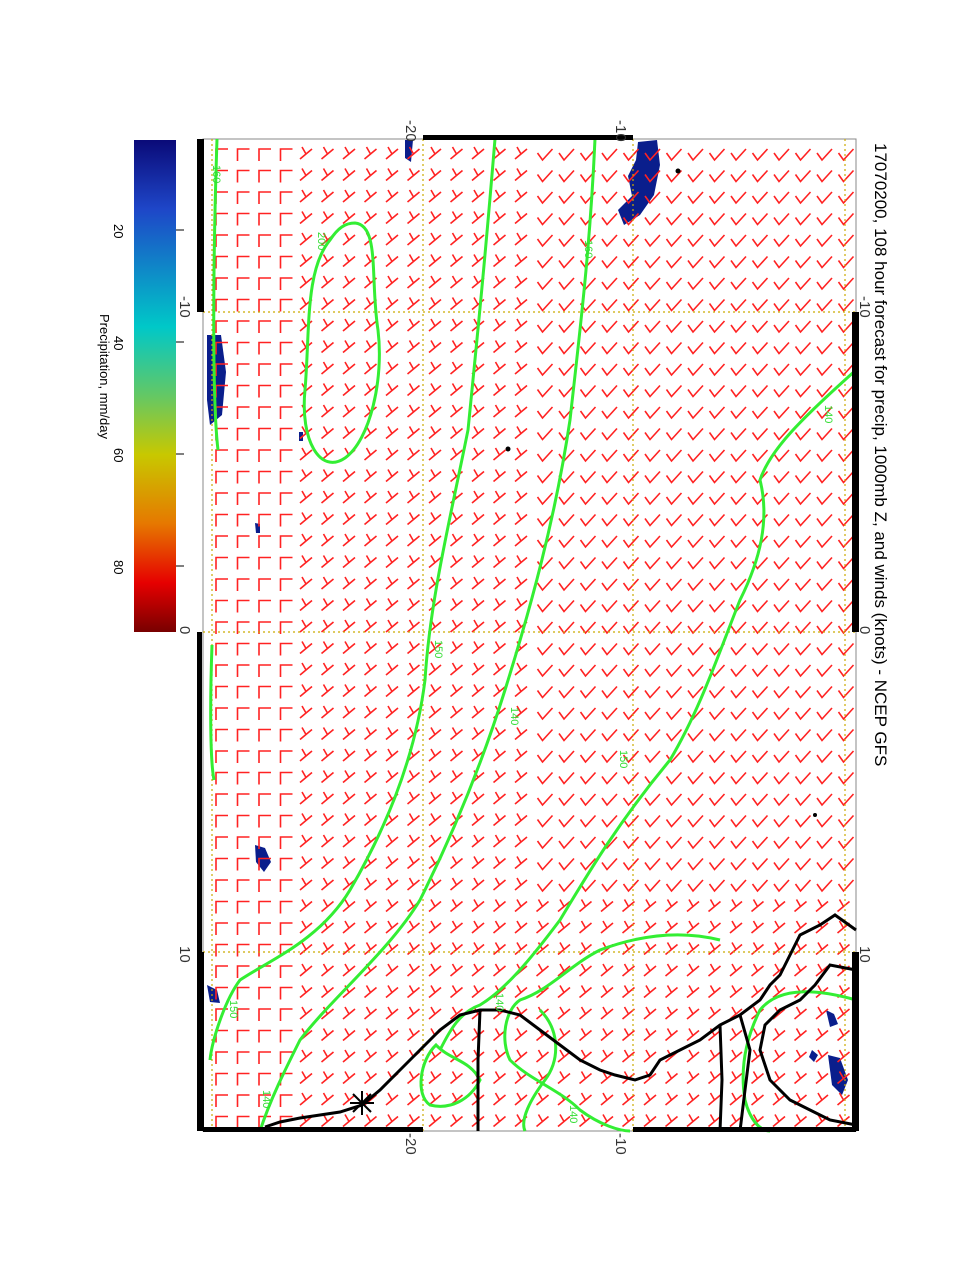 This screenshot has height=1265, width=978. Describe the element at coordinates (864, 630) in the screenshot. I see `right-tick-label: 0` at that location.